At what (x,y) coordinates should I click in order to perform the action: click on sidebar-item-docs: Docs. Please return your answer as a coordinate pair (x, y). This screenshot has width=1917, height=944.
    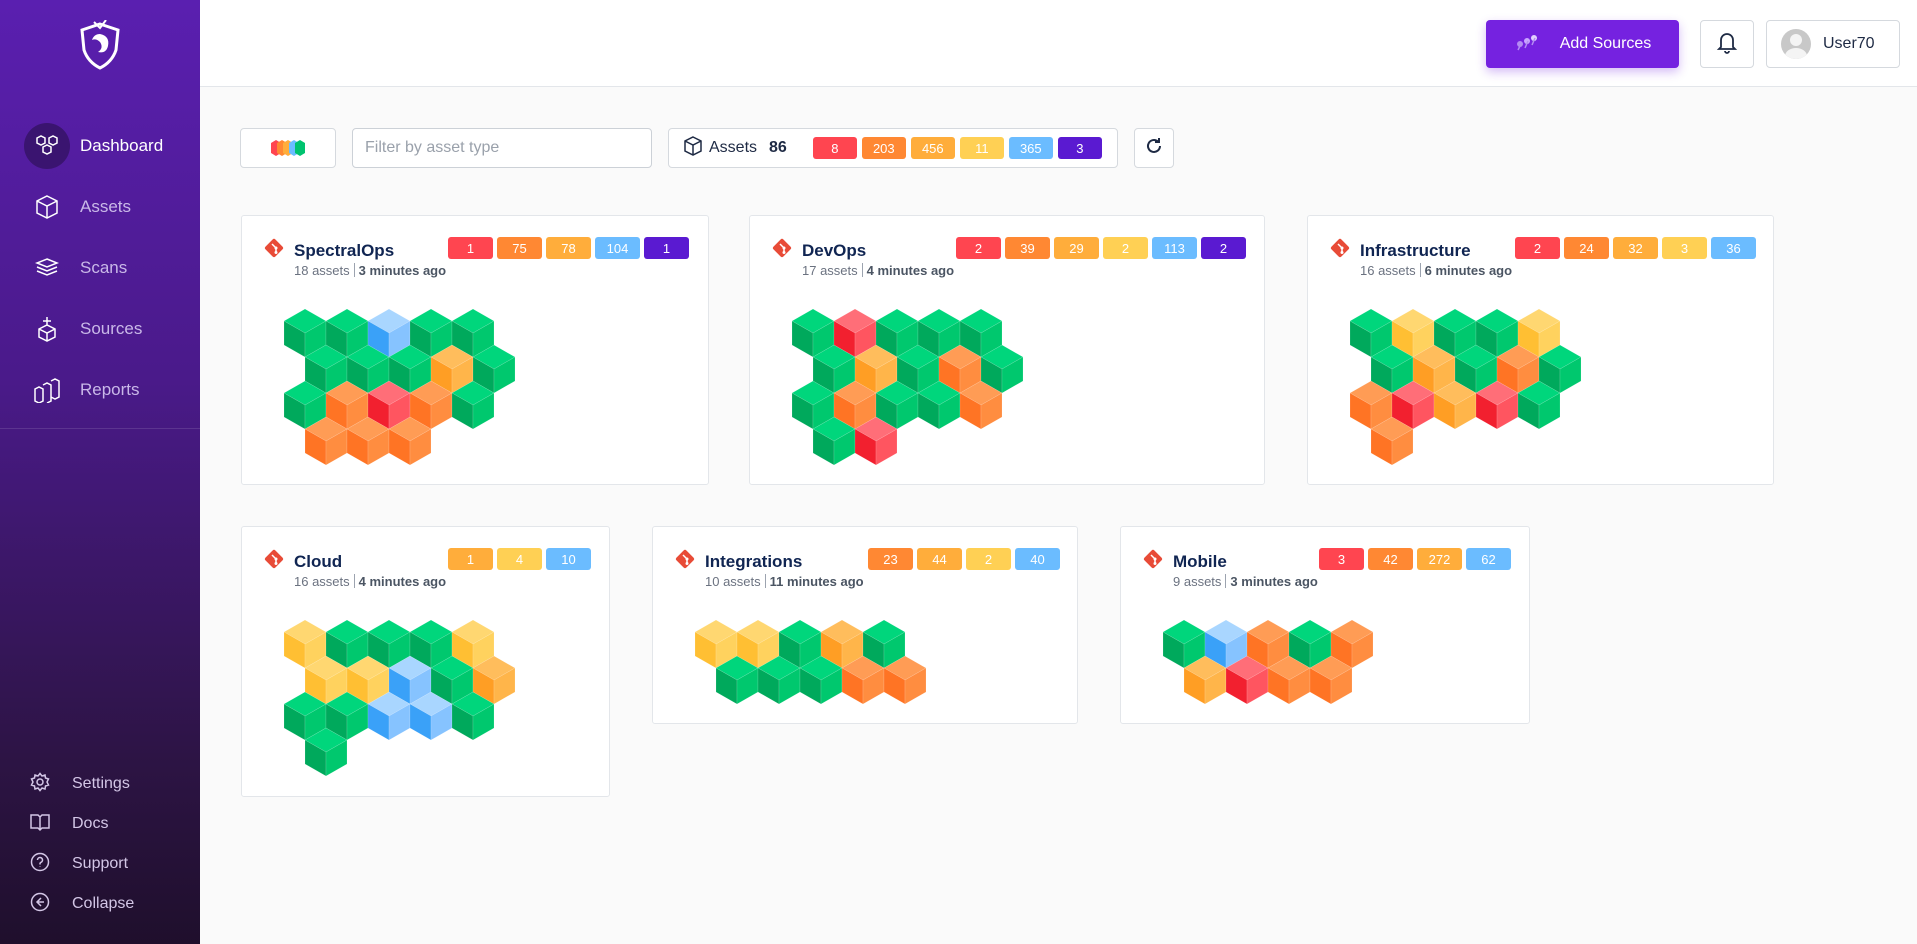
    Looking at the image, I should click on (69, 824).